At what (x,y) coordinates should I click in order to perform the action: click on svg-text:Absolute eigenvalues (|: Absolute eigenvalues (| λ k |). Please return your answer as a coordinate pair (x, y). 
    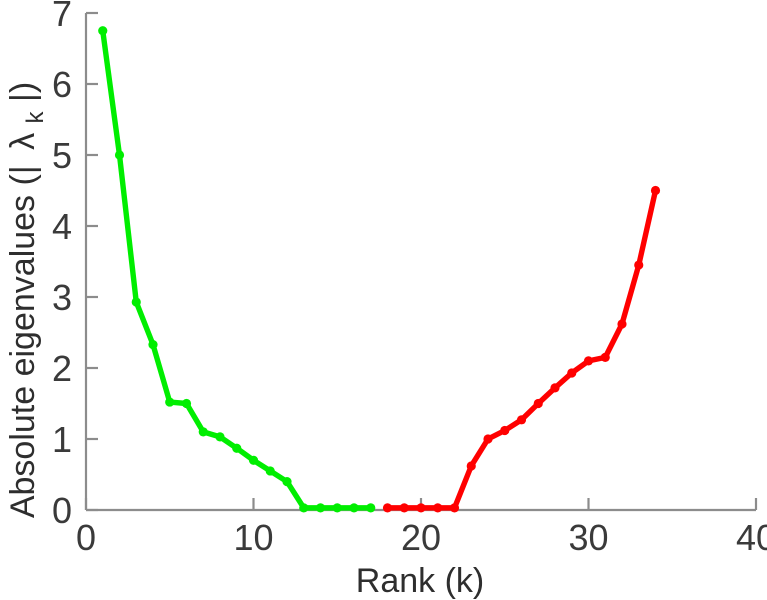
    Looking at the image, I should click on (27, 300).